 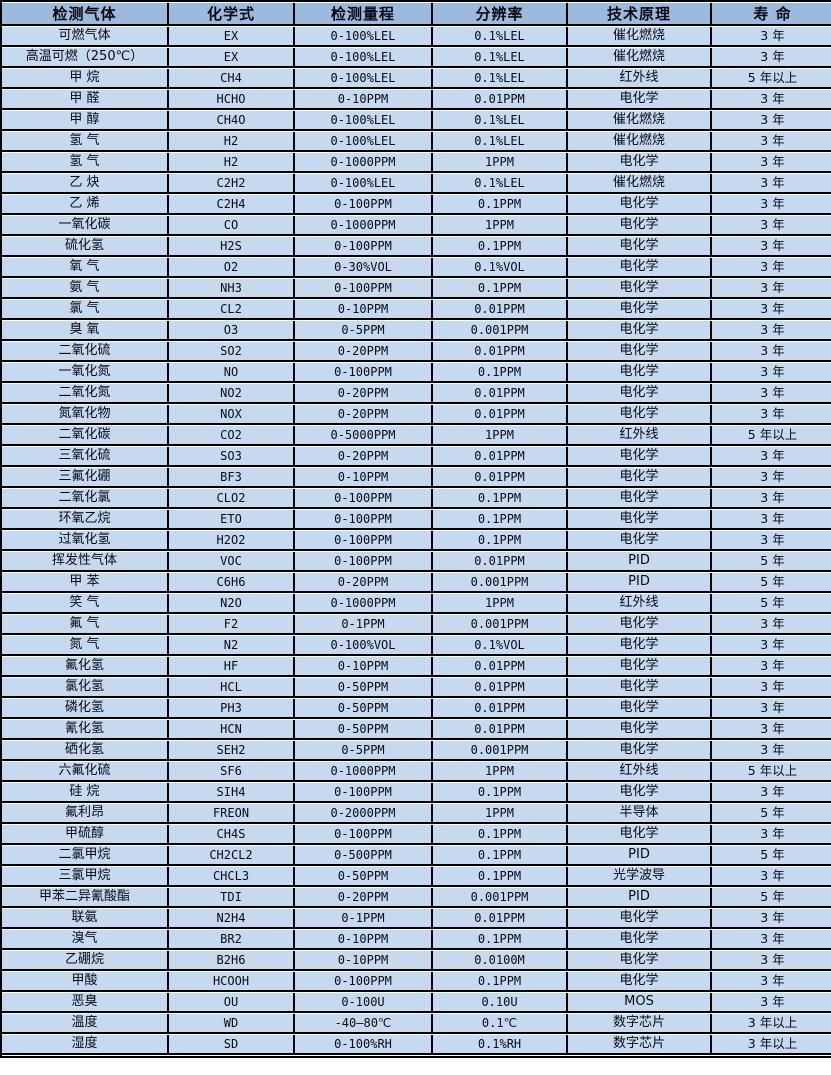 What do you see at coordinates (640, 1003) in the screenshot?
I see `cell-principle: MOS` at bounding box center [640, 1003].